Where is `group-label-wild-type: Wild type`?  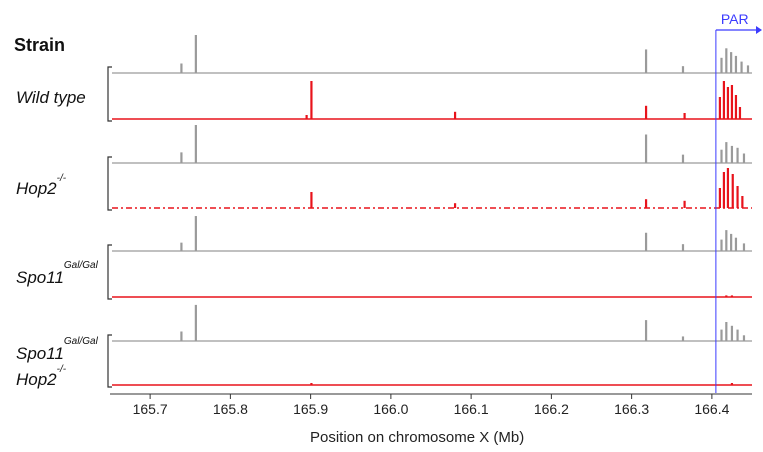
group-label-wild-type: Wild type is located at coordinates (51, 97).